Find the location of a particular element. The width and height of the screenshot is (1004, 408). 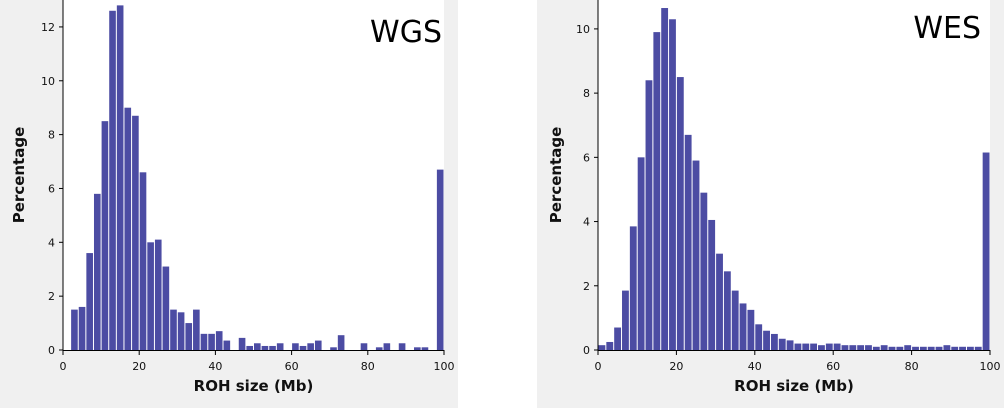

wgs-y-tick-label: 10 is located at coordinates (48, 81).